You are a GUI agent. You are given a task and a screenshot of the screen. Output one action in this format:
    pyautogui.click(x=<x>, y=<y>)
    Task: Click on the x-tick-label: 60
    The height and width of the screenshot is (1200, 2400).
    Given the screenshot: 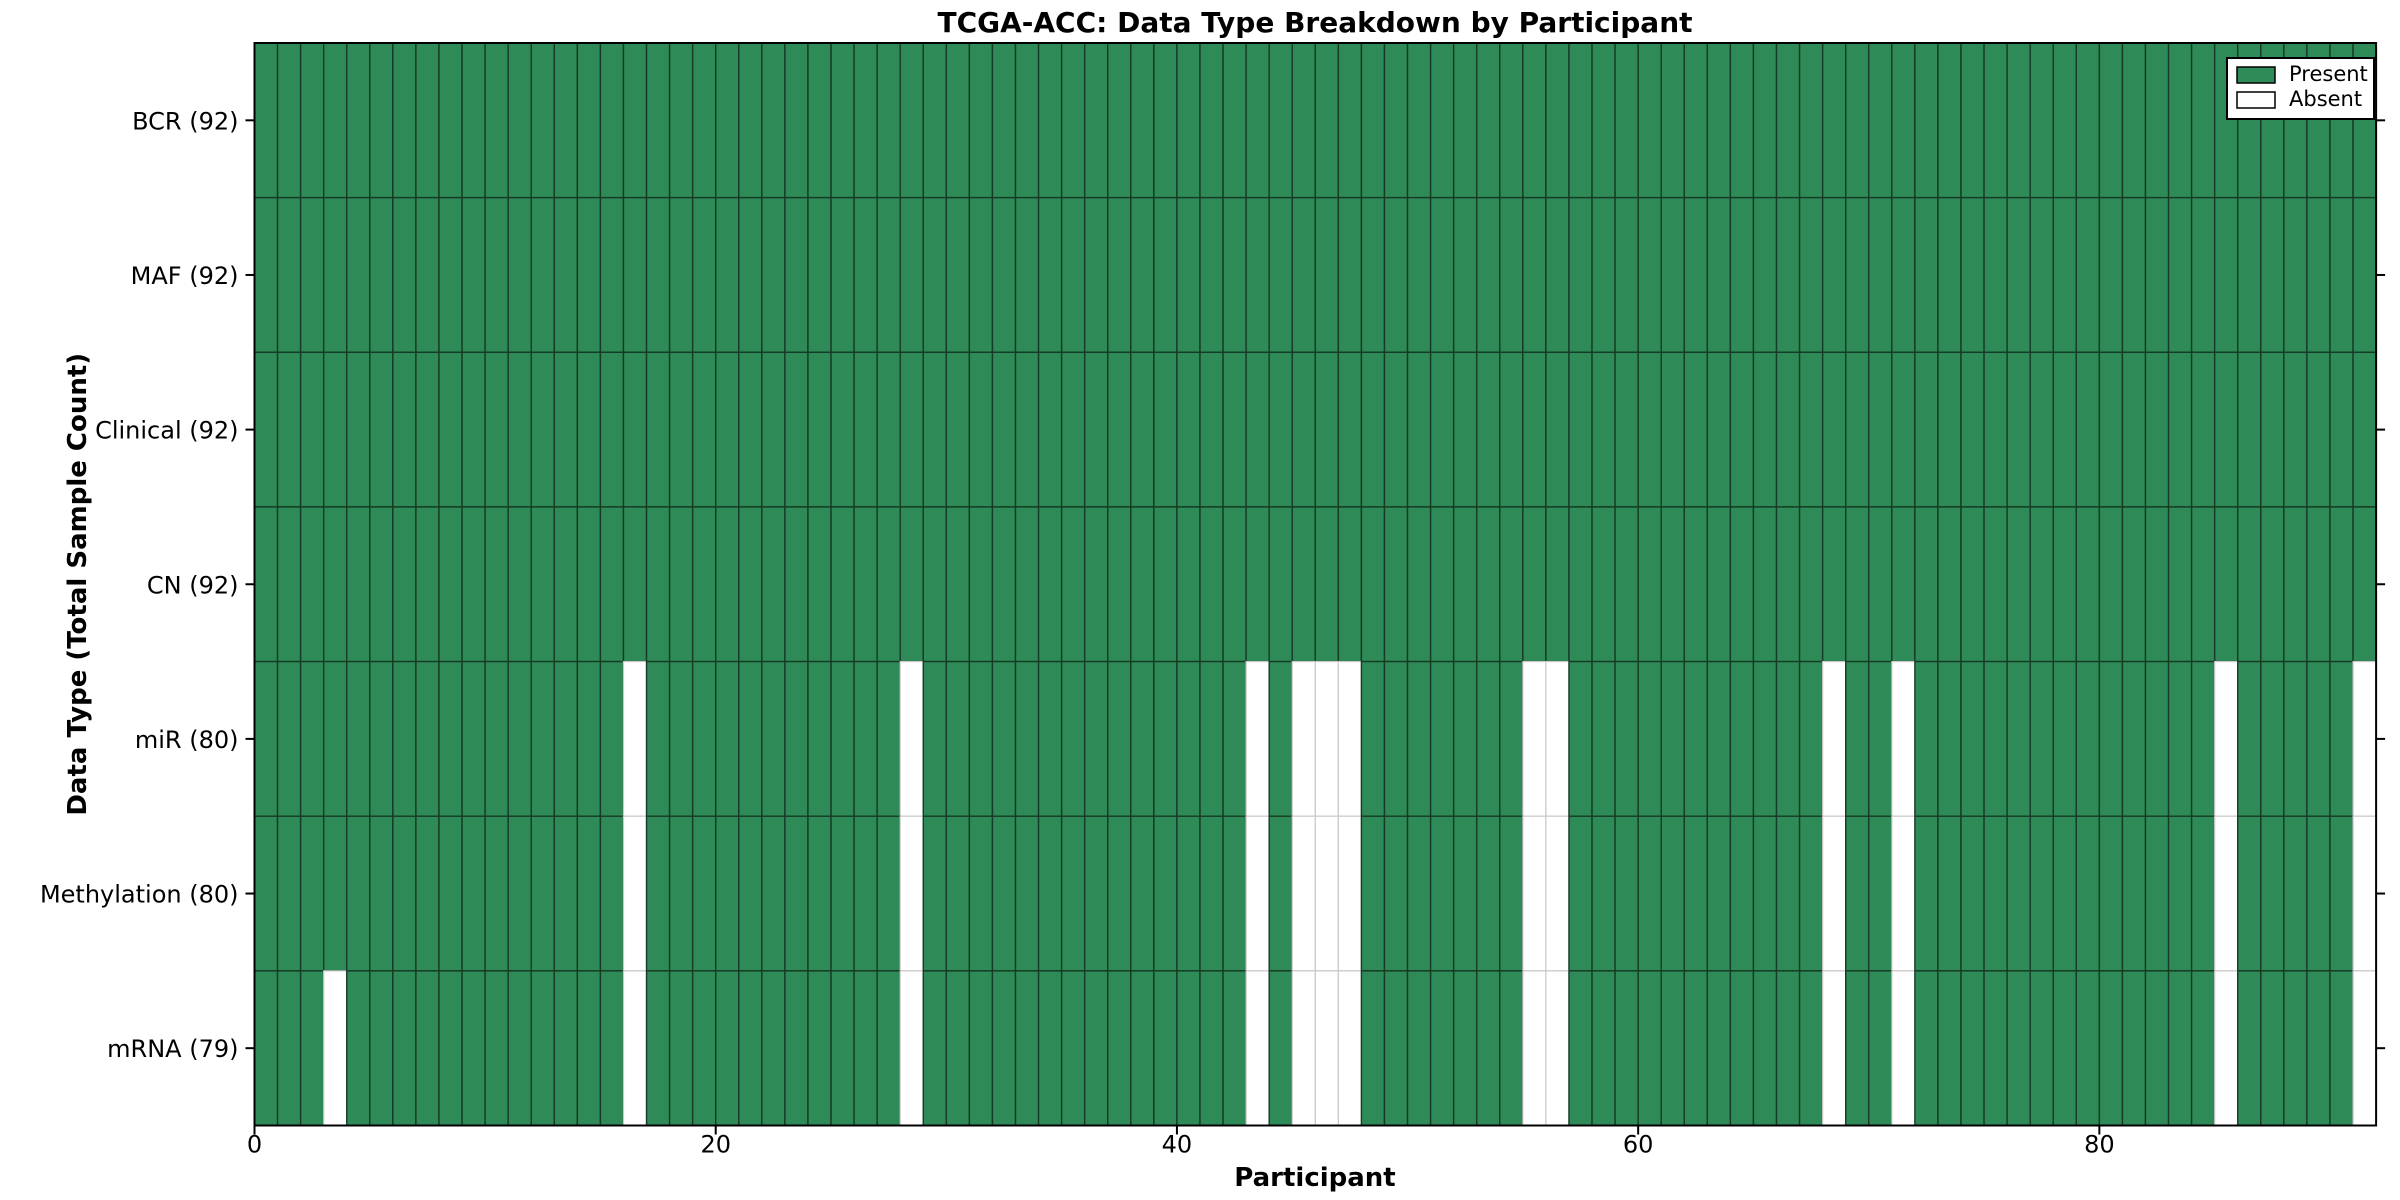 What is the action you would take?
    pyautogui.click(x=1638, y=1145)
    